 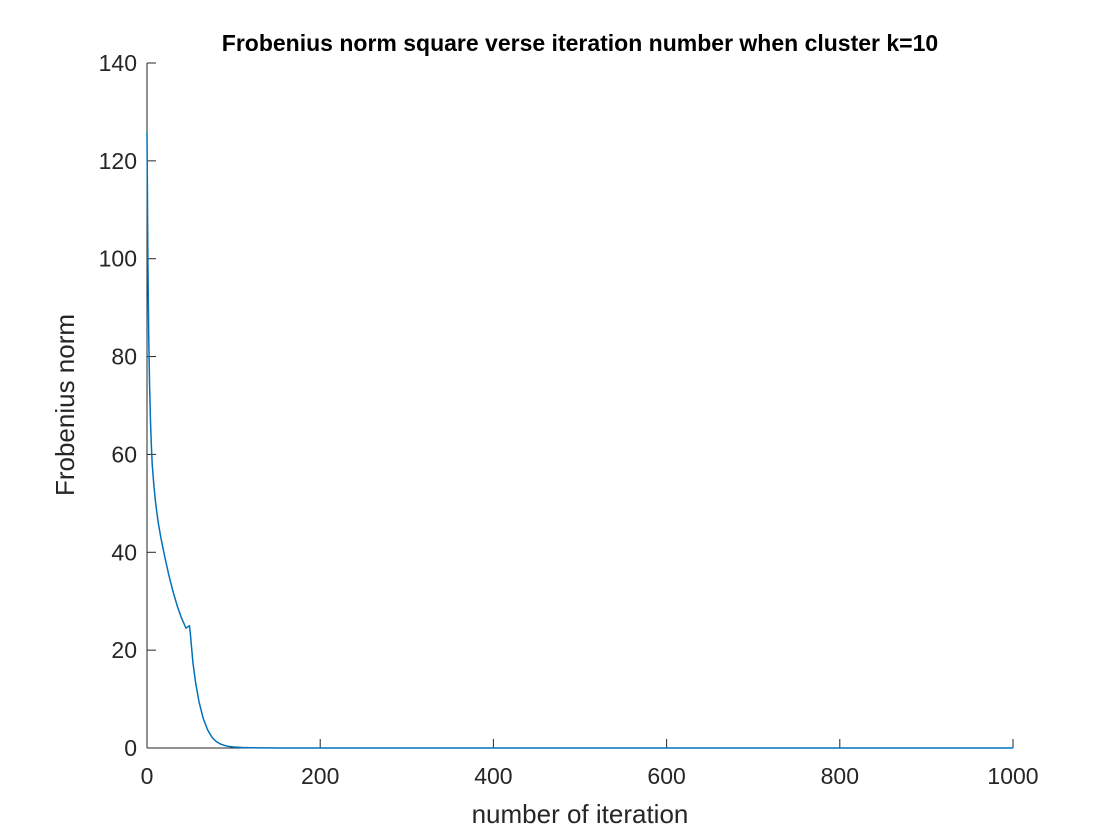 What do you see at coordinates (130, 748) in the screenshot?
I see `y-tick-label: 0` at bounding box center [130, 748].